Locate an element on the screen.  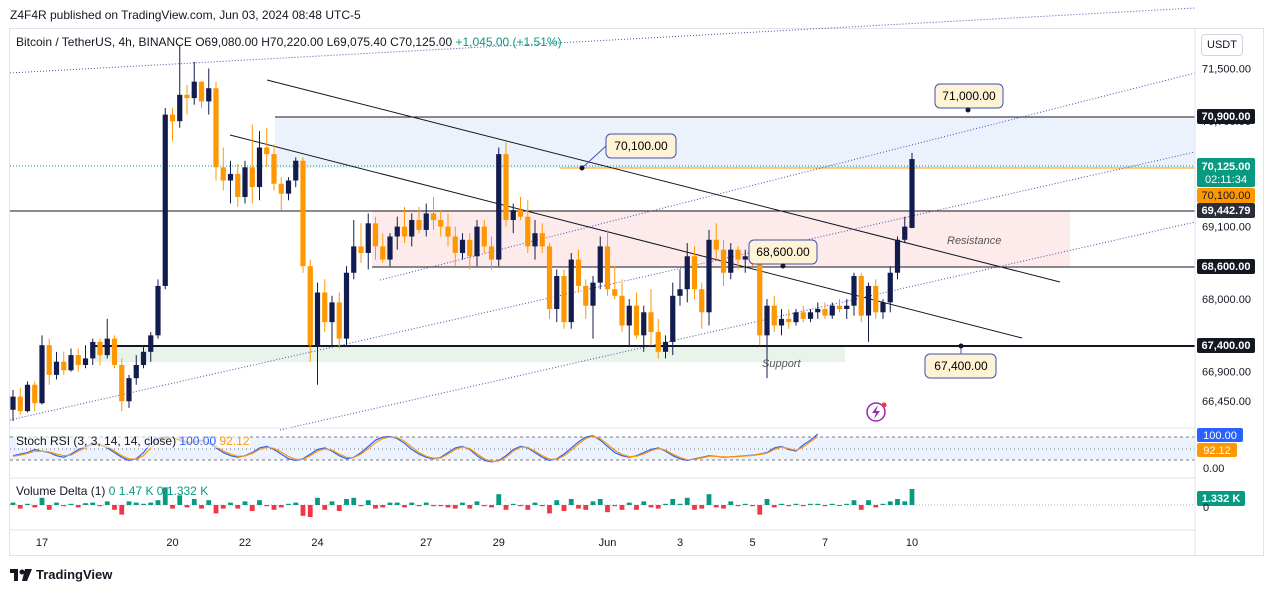
volume-legend: Volume Delta (1) 0 1.47 K 0 1.332 K is located at coordinates (112, 491).